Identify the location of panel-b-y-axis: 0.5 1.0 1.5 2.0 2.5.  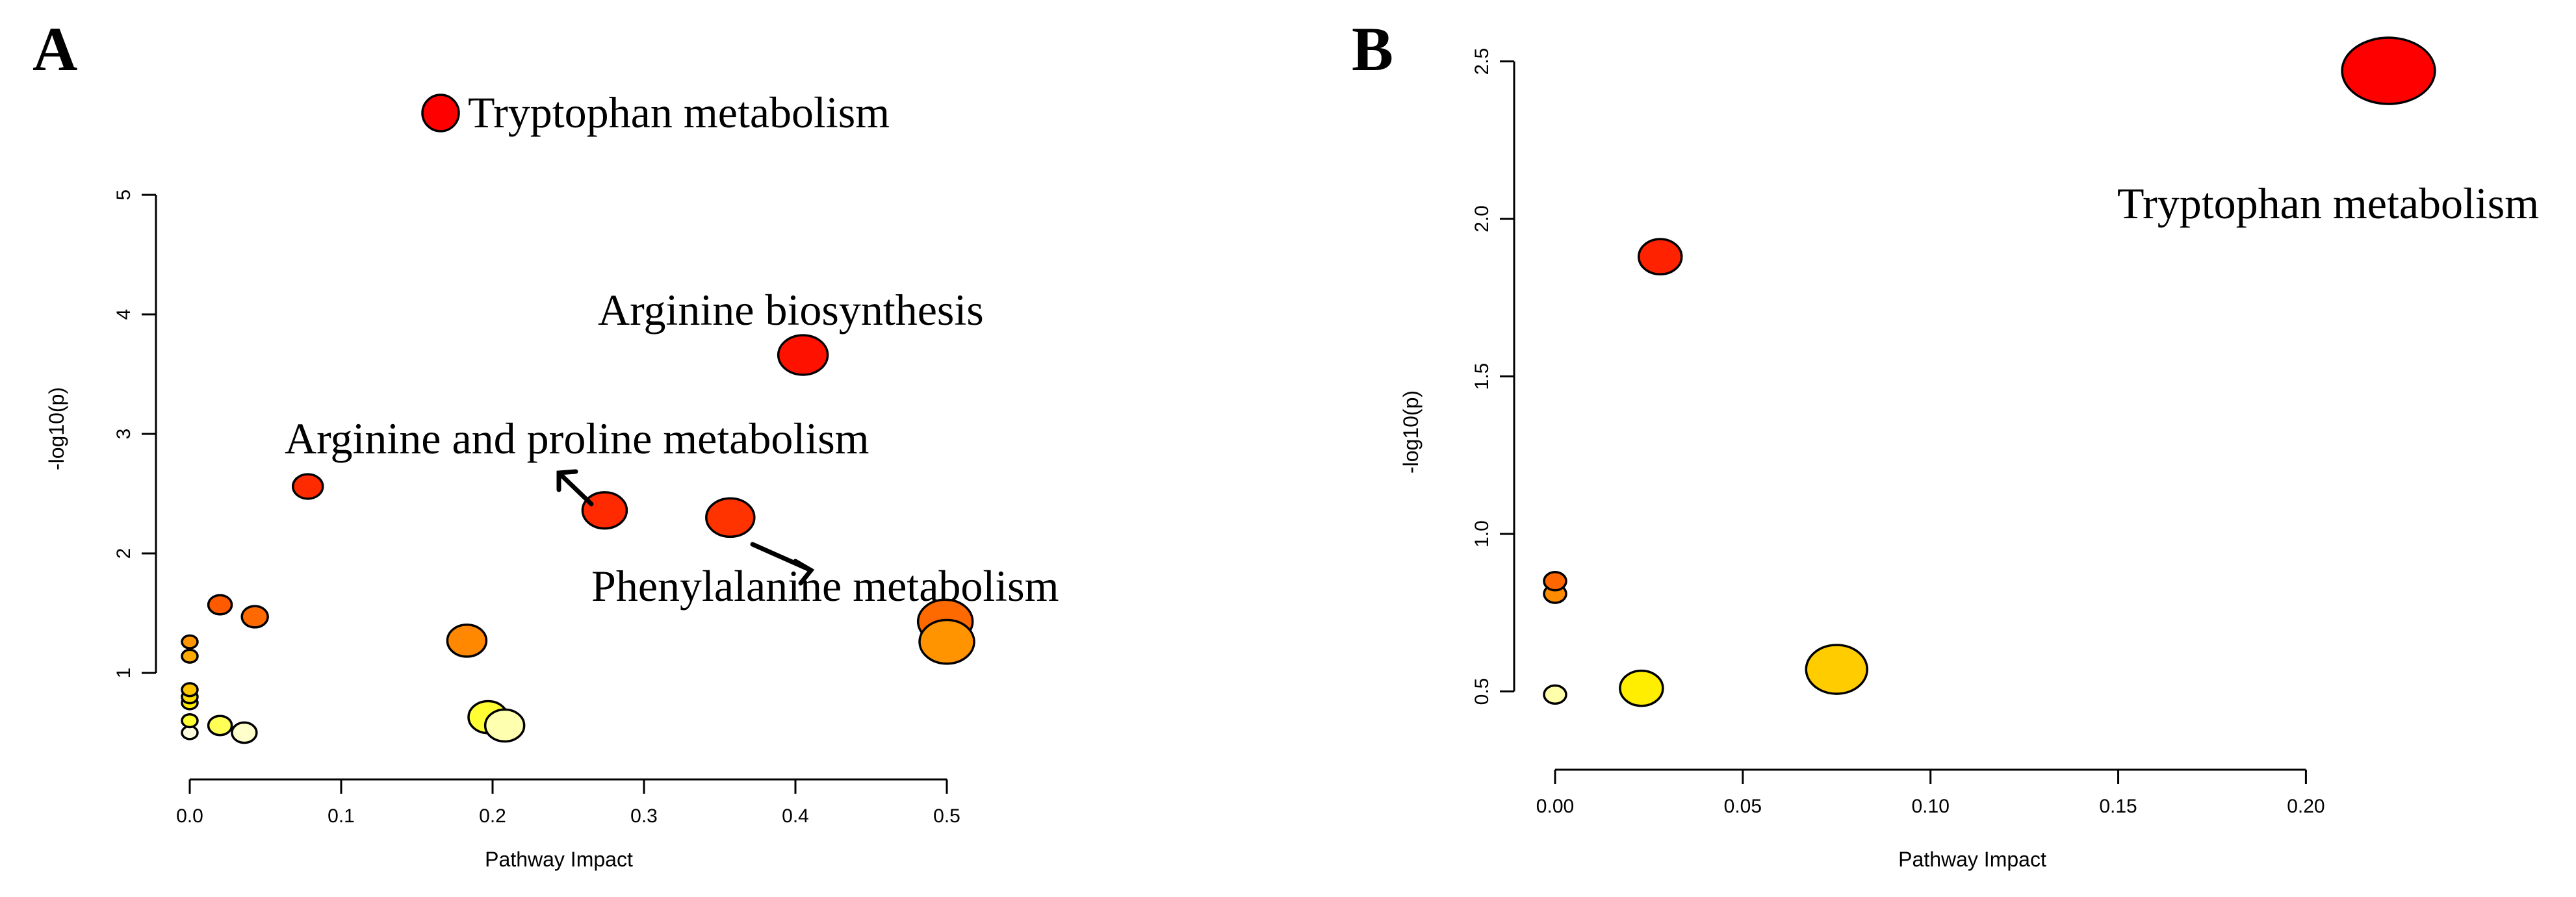
(1493, 376).